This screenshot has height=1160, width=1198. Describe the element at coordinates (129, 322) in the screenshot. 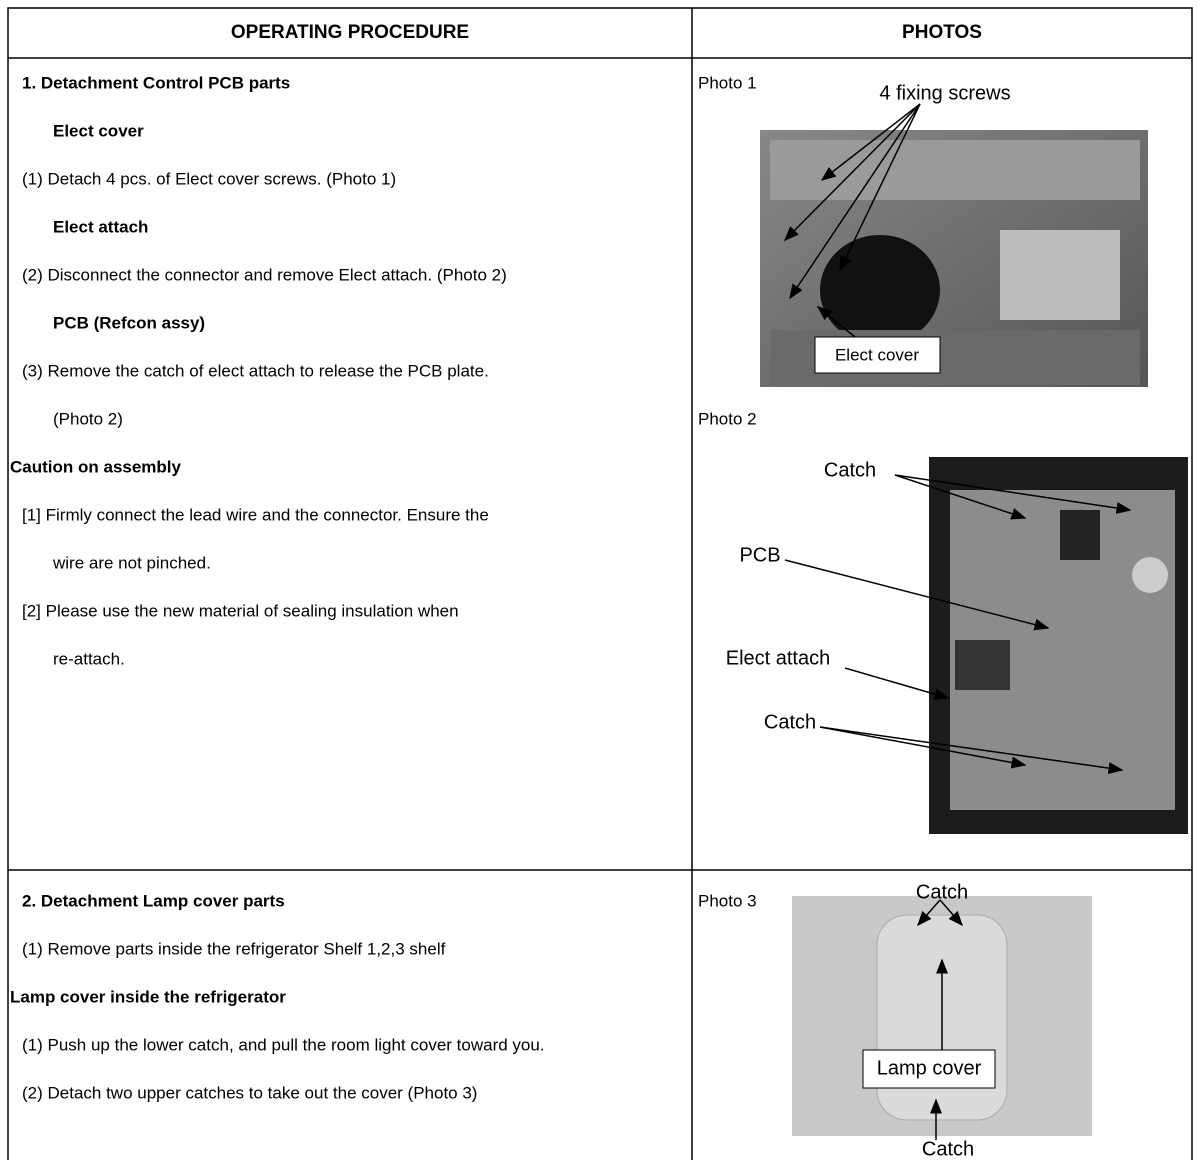

I see `subheading: PCB (Refcon assy)` at that location.